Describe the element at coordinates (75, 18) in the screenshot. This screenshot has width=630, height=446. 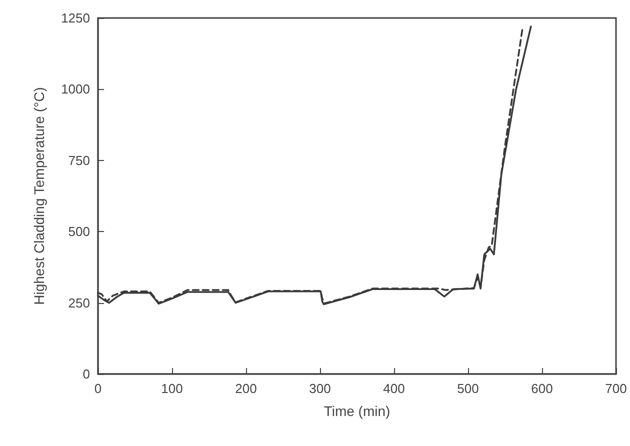
I see `y-tick-label: 1250` at that location.